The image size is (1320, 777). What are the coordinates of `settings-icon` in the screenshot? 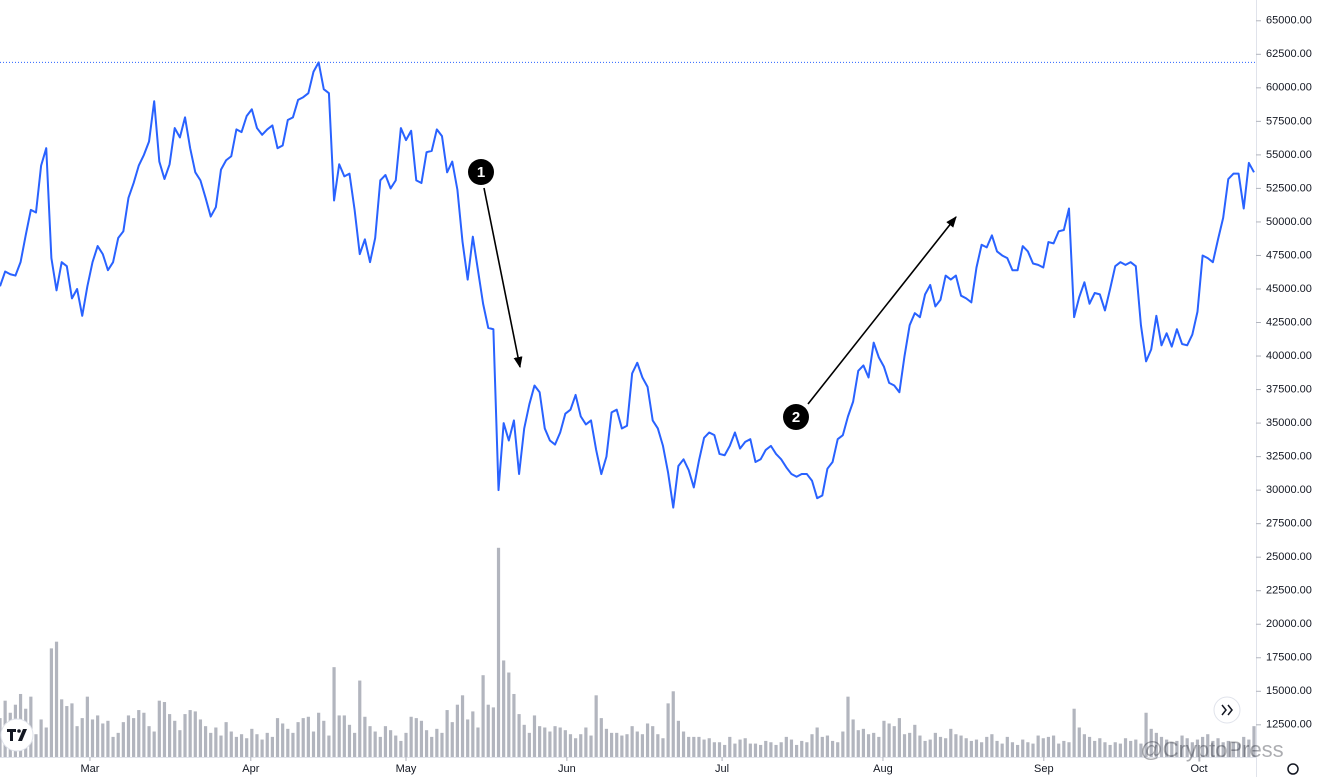 It's located at (1293, 769).